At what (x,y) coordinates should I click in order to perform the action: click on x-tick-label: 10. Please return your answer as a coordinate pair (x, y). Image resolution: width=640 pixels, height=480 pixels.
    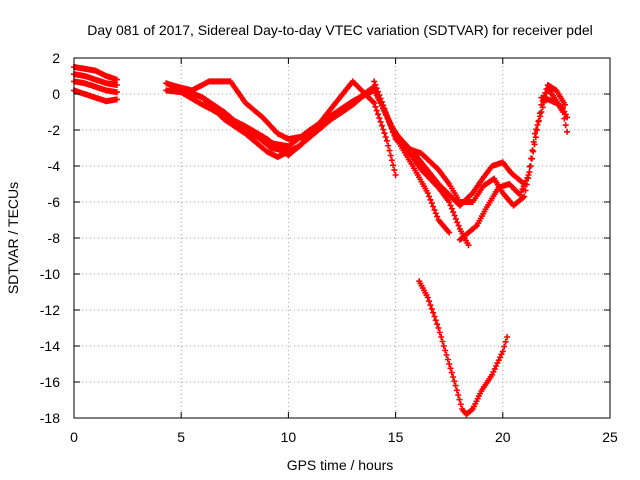
    Looking at the image, I should click on (289, 437).